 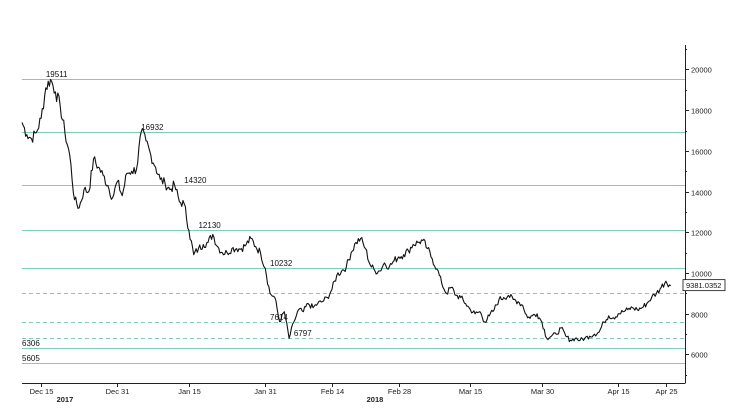 I want to click on x-year-label: 2017, so click(x=65, y=399).